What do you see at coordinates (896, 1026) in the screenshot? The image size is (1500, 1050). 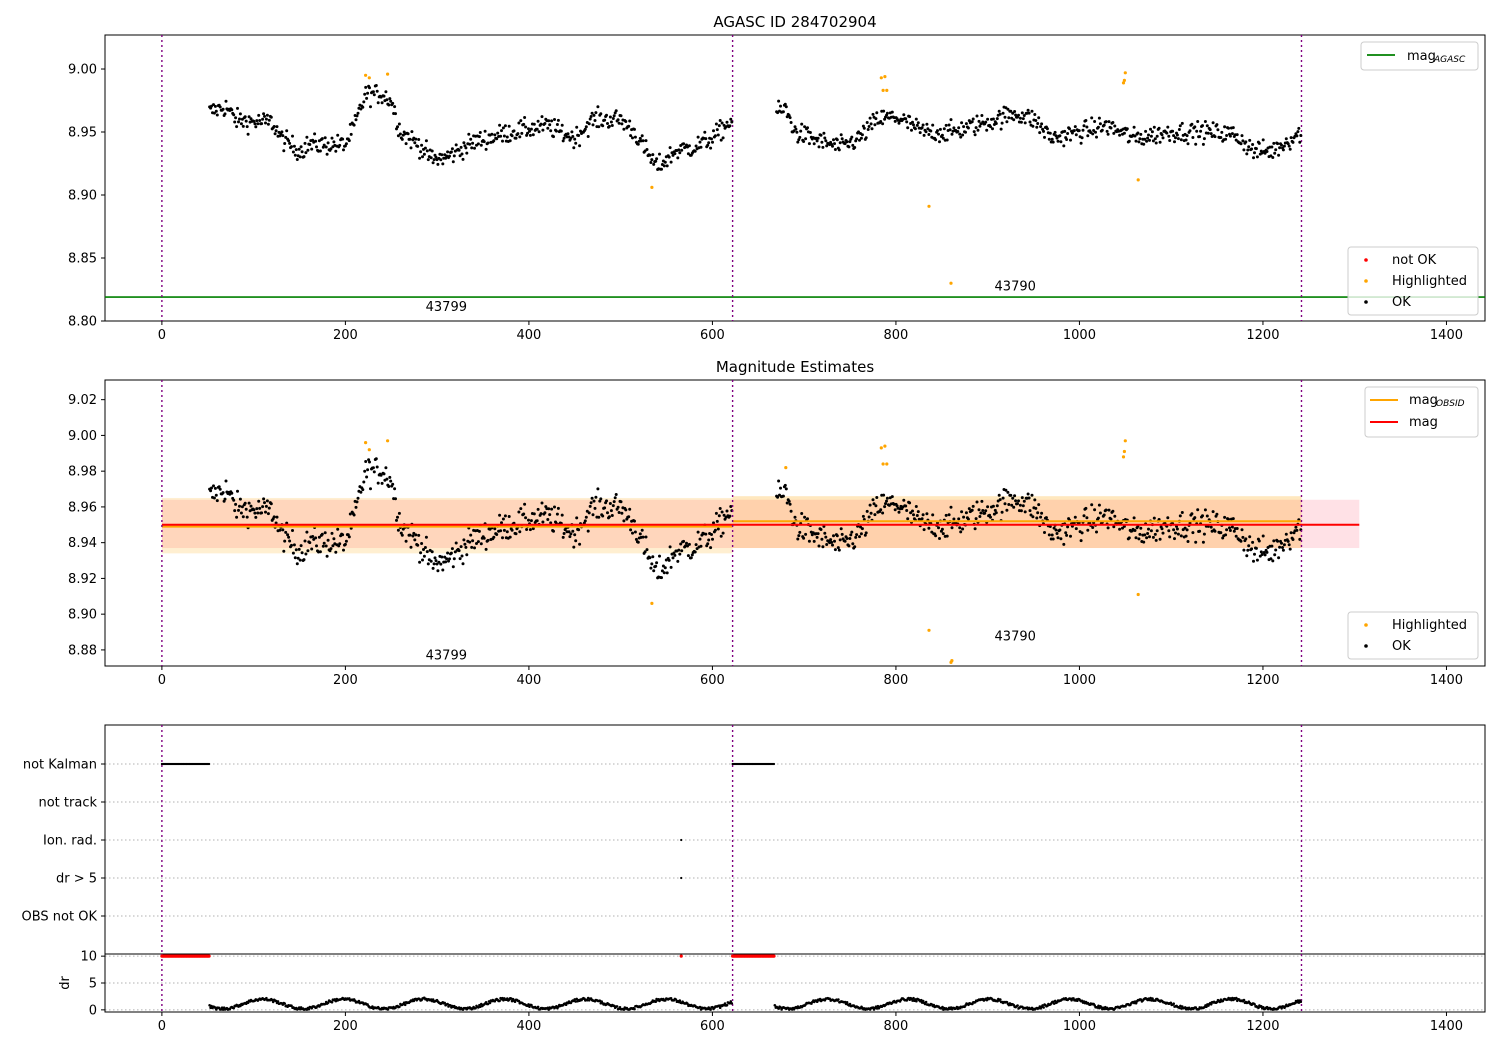 I see `p4-xtick-label: 800` at bounding box center [896, 1026].